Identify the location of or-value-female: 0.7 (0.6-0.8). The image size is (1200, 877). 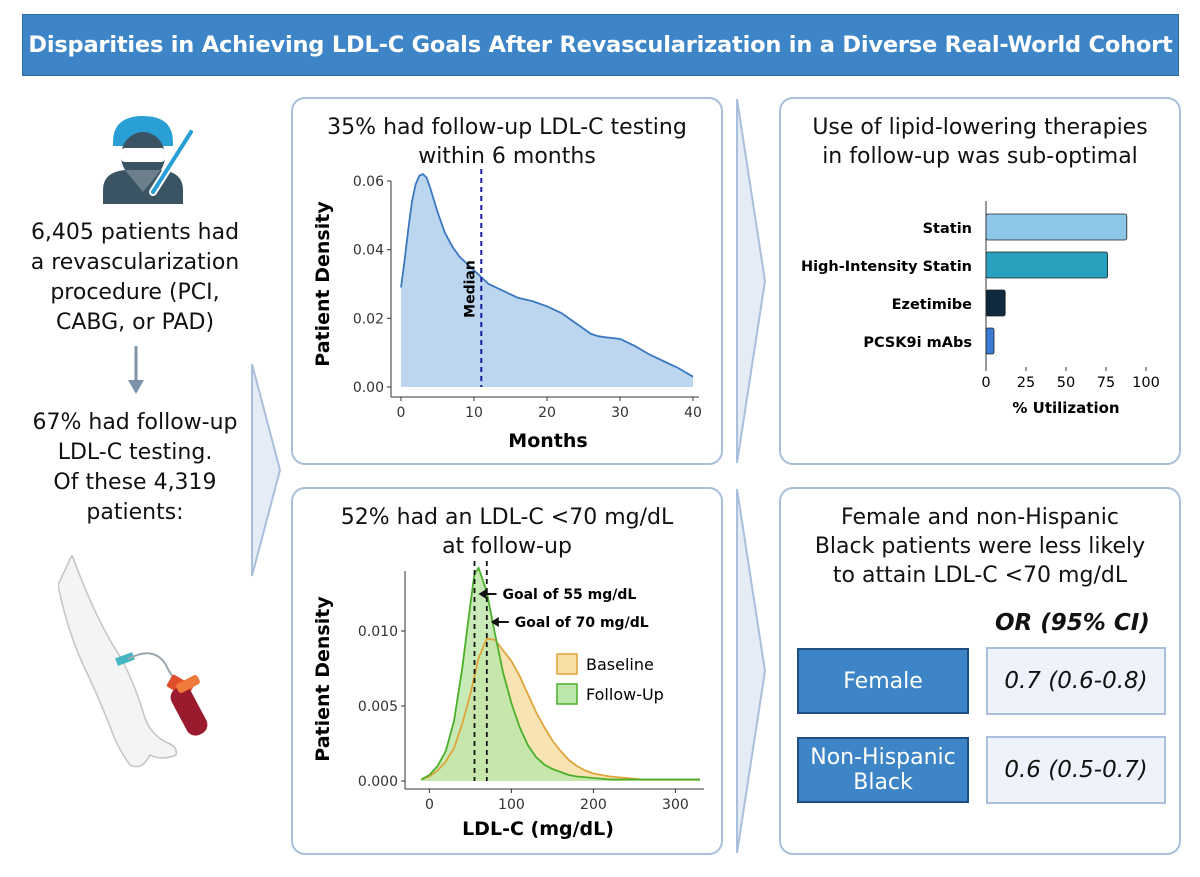
(1076, 681).